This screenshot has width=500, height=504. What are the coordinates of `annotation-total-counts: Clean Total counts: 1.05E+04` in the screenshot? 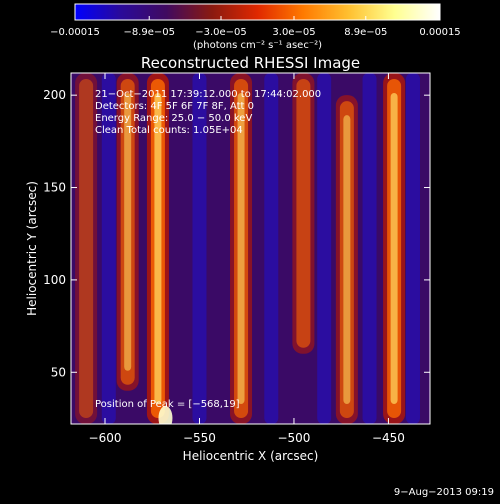 It's located at (169, 130).